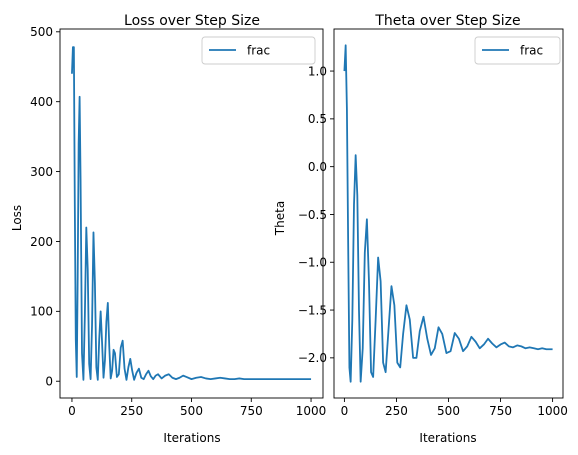 This screenshot has width=578, height=455. Describe the element at coordinates (396, 411) in the screenshot. I see `theta-x-tick-label: 250` at that location.